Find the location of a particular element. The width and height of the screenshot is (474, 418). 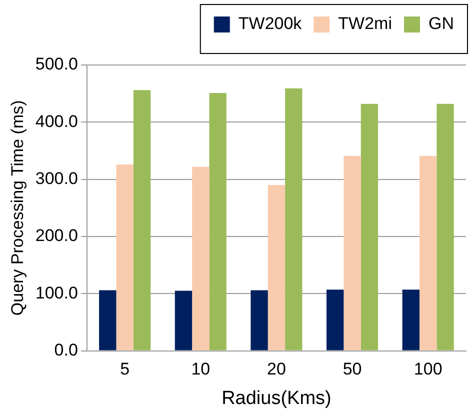

y-tick-label: 0.0 is located at coordinates (66, 350).